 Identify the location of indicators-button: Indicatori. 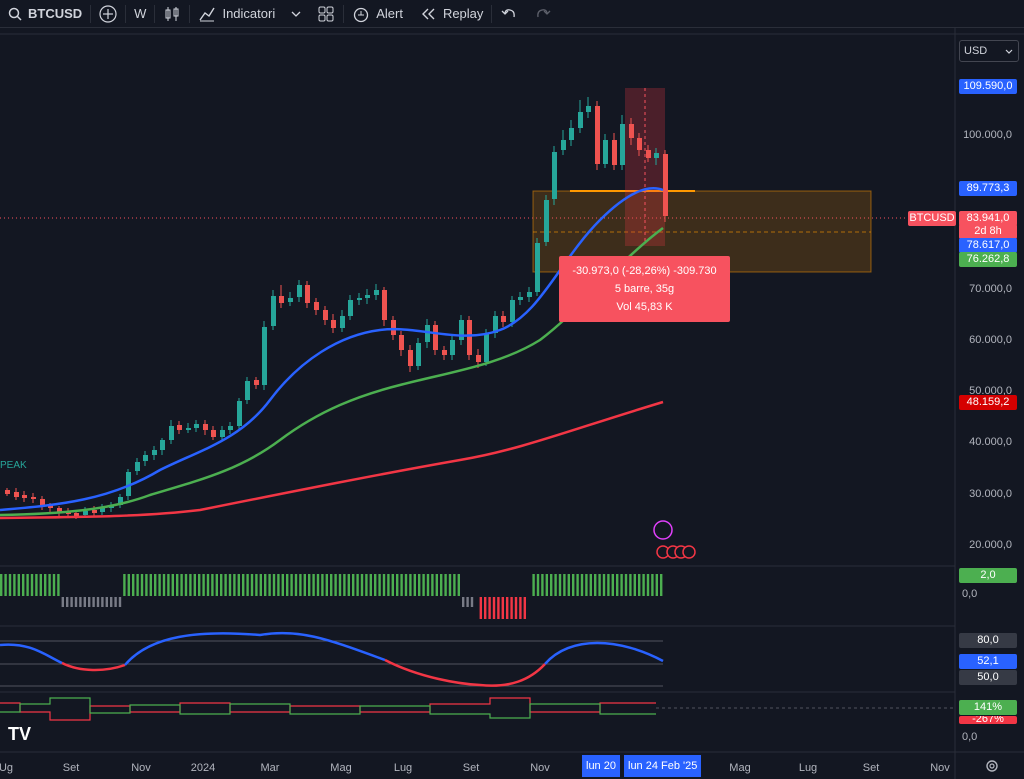
(236, 13).